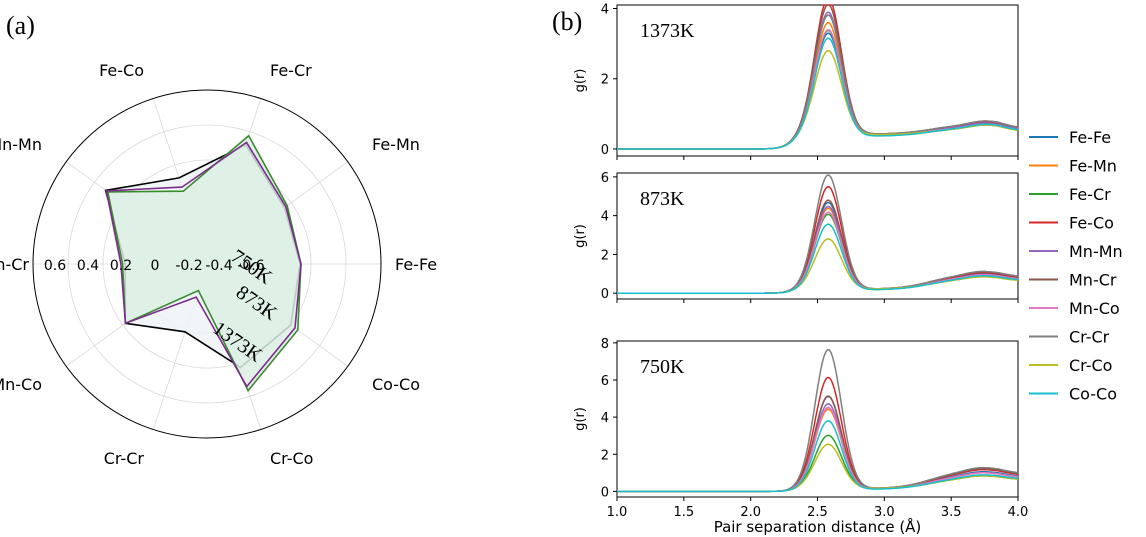 The height and width of the screenshot is (537, 1146). Describe the element at coordinates (188, 266) in the screenshot. I see `radial-tick-label: -0.2` at that location.